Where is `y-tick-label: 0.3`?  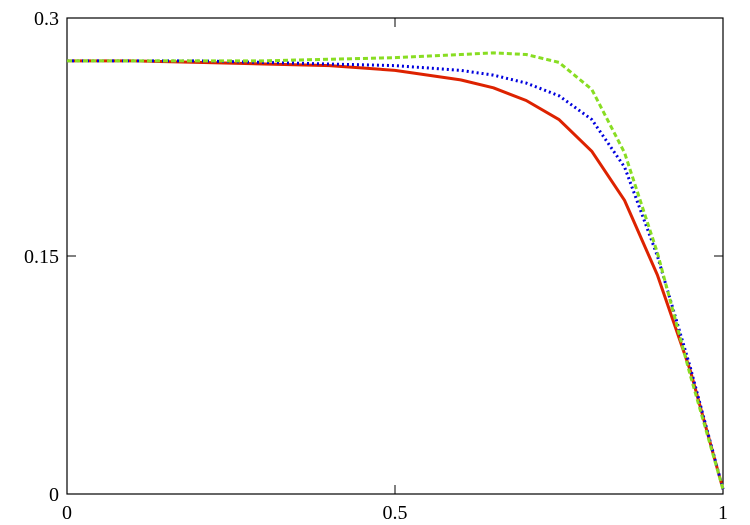 y-tick-label: 0.3 is located at coordinates (46, 19).